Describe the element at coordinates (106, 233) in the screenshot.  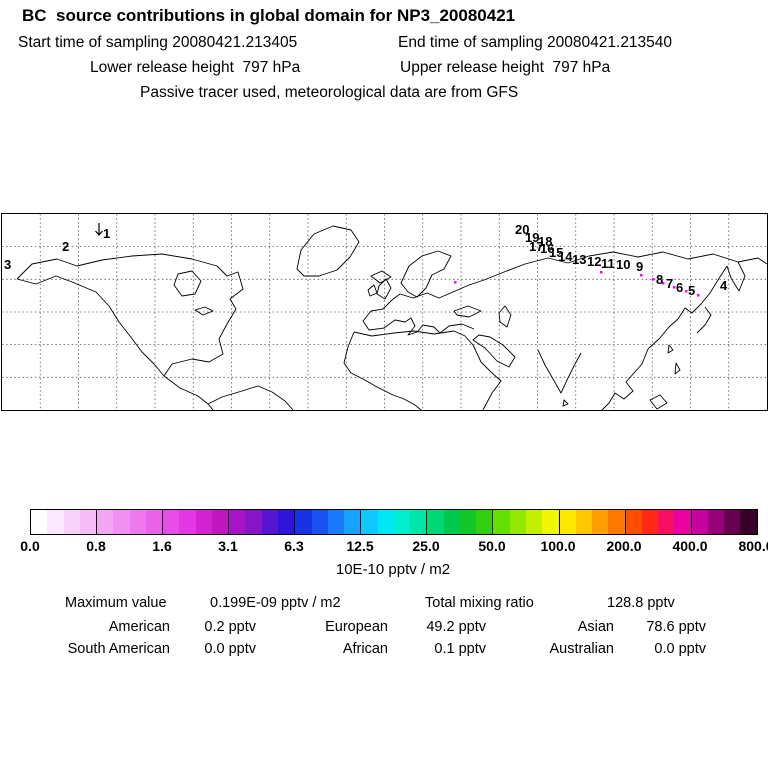
I see `trajectory-point-label: 1` at that location.